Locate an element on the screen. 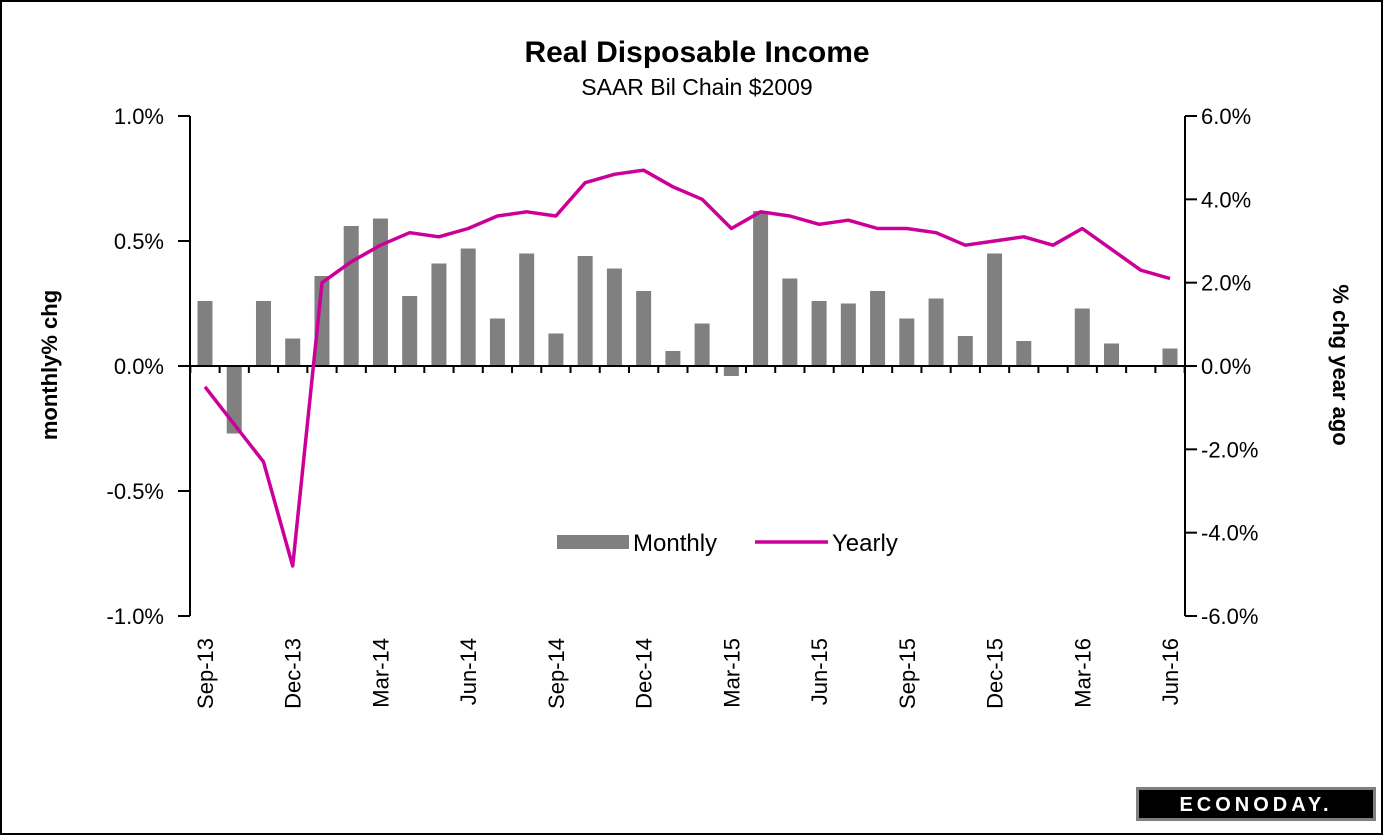  econoday-logo: ECONODAY. is located at coordinates (1256, 804).